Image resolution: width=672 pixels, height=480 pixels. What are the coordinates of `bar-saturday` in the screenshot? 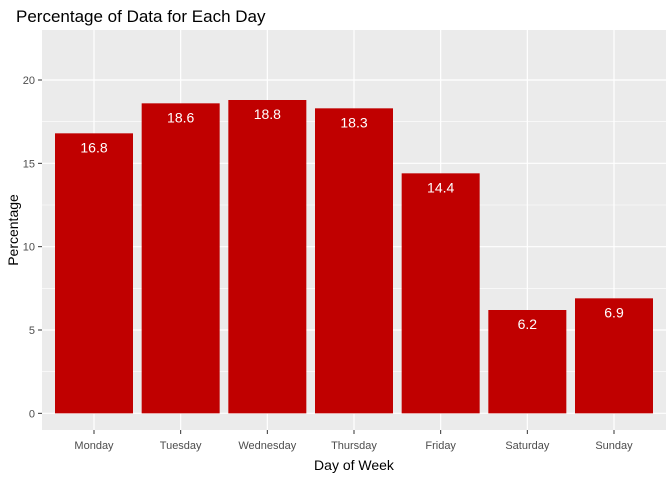 It's located at (527, 362).